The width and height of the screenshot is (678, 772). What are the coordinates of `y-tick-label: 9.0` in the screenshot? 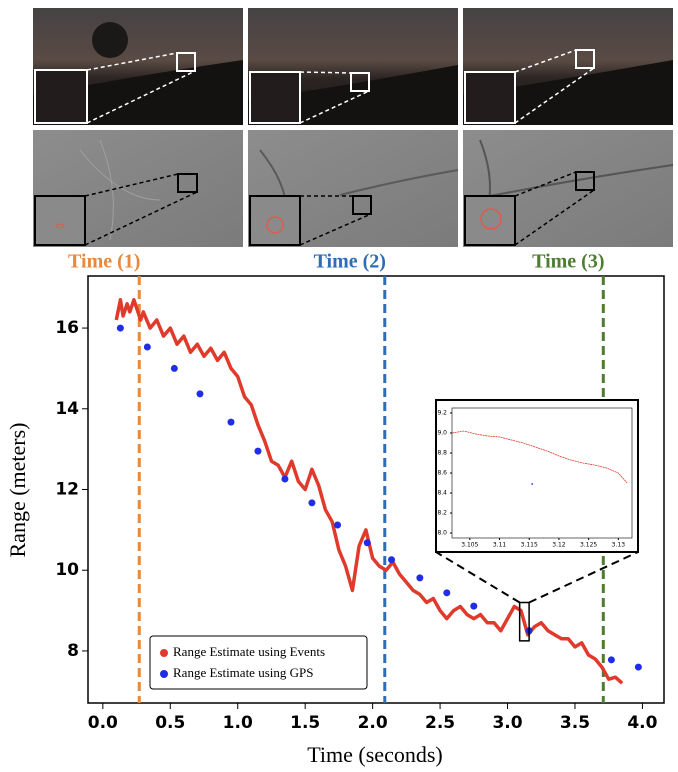 It's located at (442, 433).